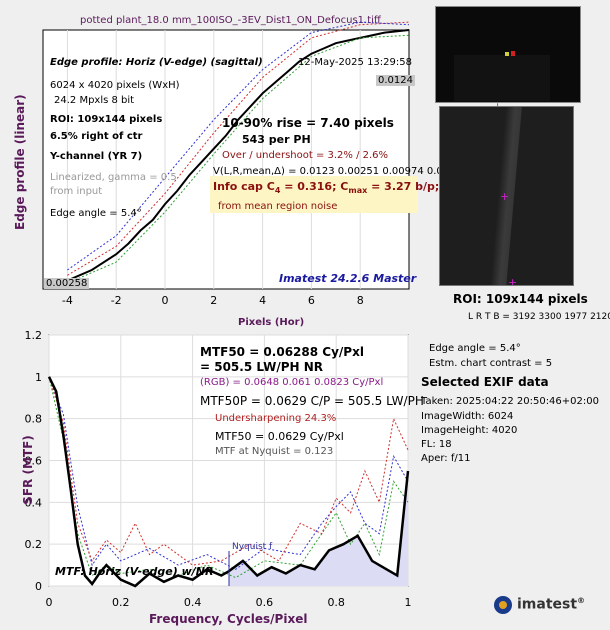 The height and width of the screenshot is (630, 610). What do you see at coordinates (262, 300) in the screenshot?
I see `edge-x-tick-label: 4` at bounding box center [262, 300].